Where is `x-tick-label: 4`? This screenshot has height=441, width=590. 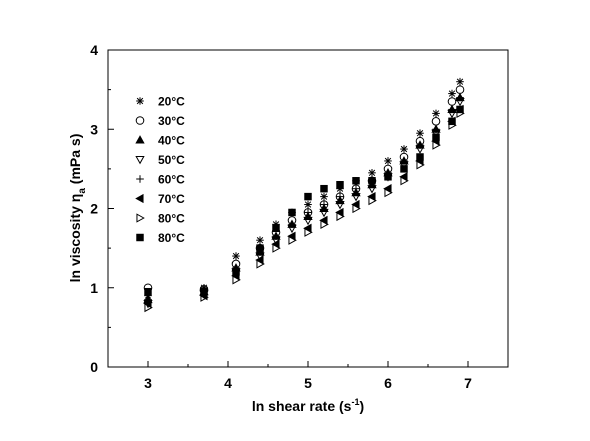
x-tick-label: 4 is located at coordinates (228, 383).